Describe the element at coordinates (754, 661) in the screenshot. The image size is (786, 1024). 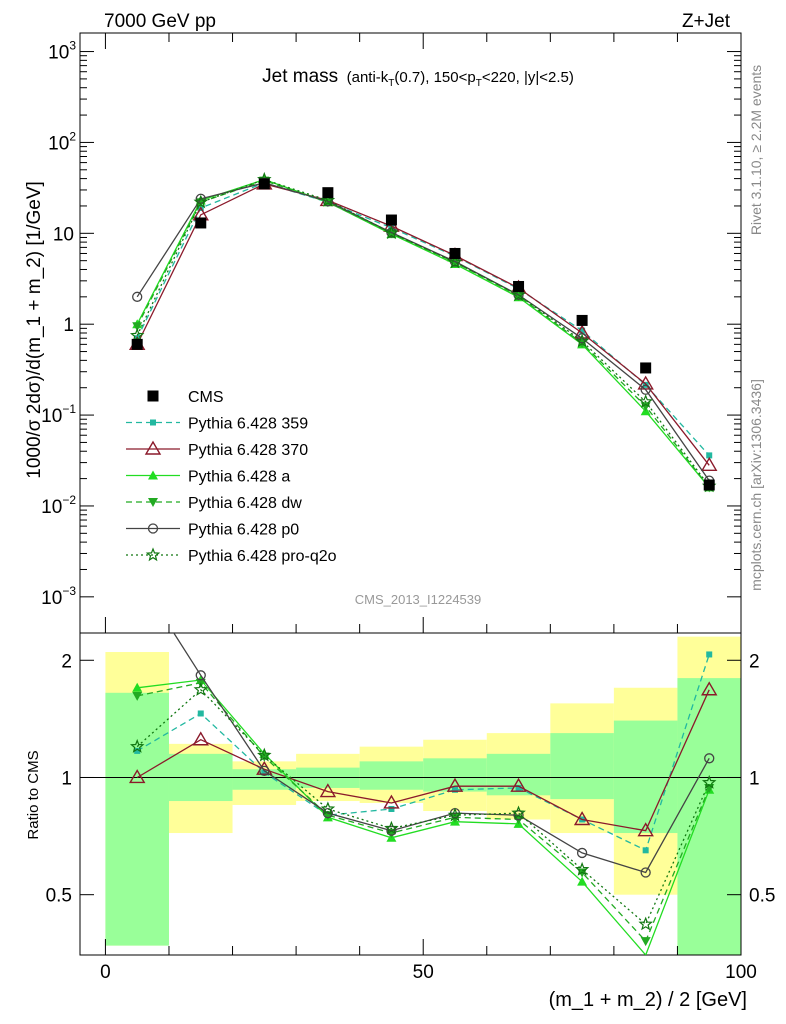
I see `ratio-ytick-label-right: 2` at that location.